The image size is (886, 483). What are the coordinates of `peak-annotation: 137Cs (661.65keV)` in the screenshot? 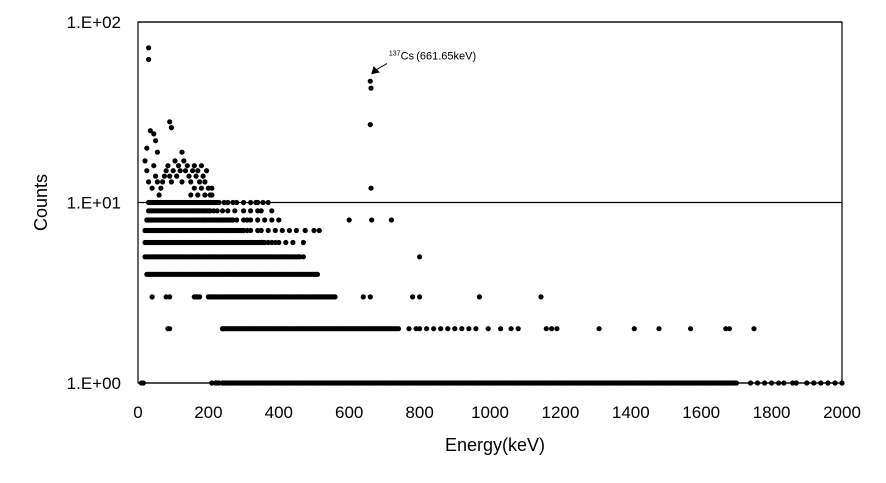 It's located at (424, 63).